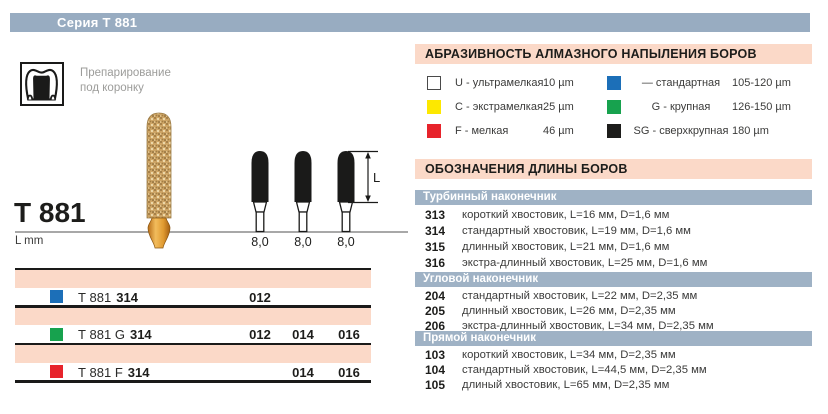  Describe the element at coordinates (566, 385) in the screenshot. I see `shank-desc: длиный хвостовик, L=65 мм, D=2,35 мм` at that location.